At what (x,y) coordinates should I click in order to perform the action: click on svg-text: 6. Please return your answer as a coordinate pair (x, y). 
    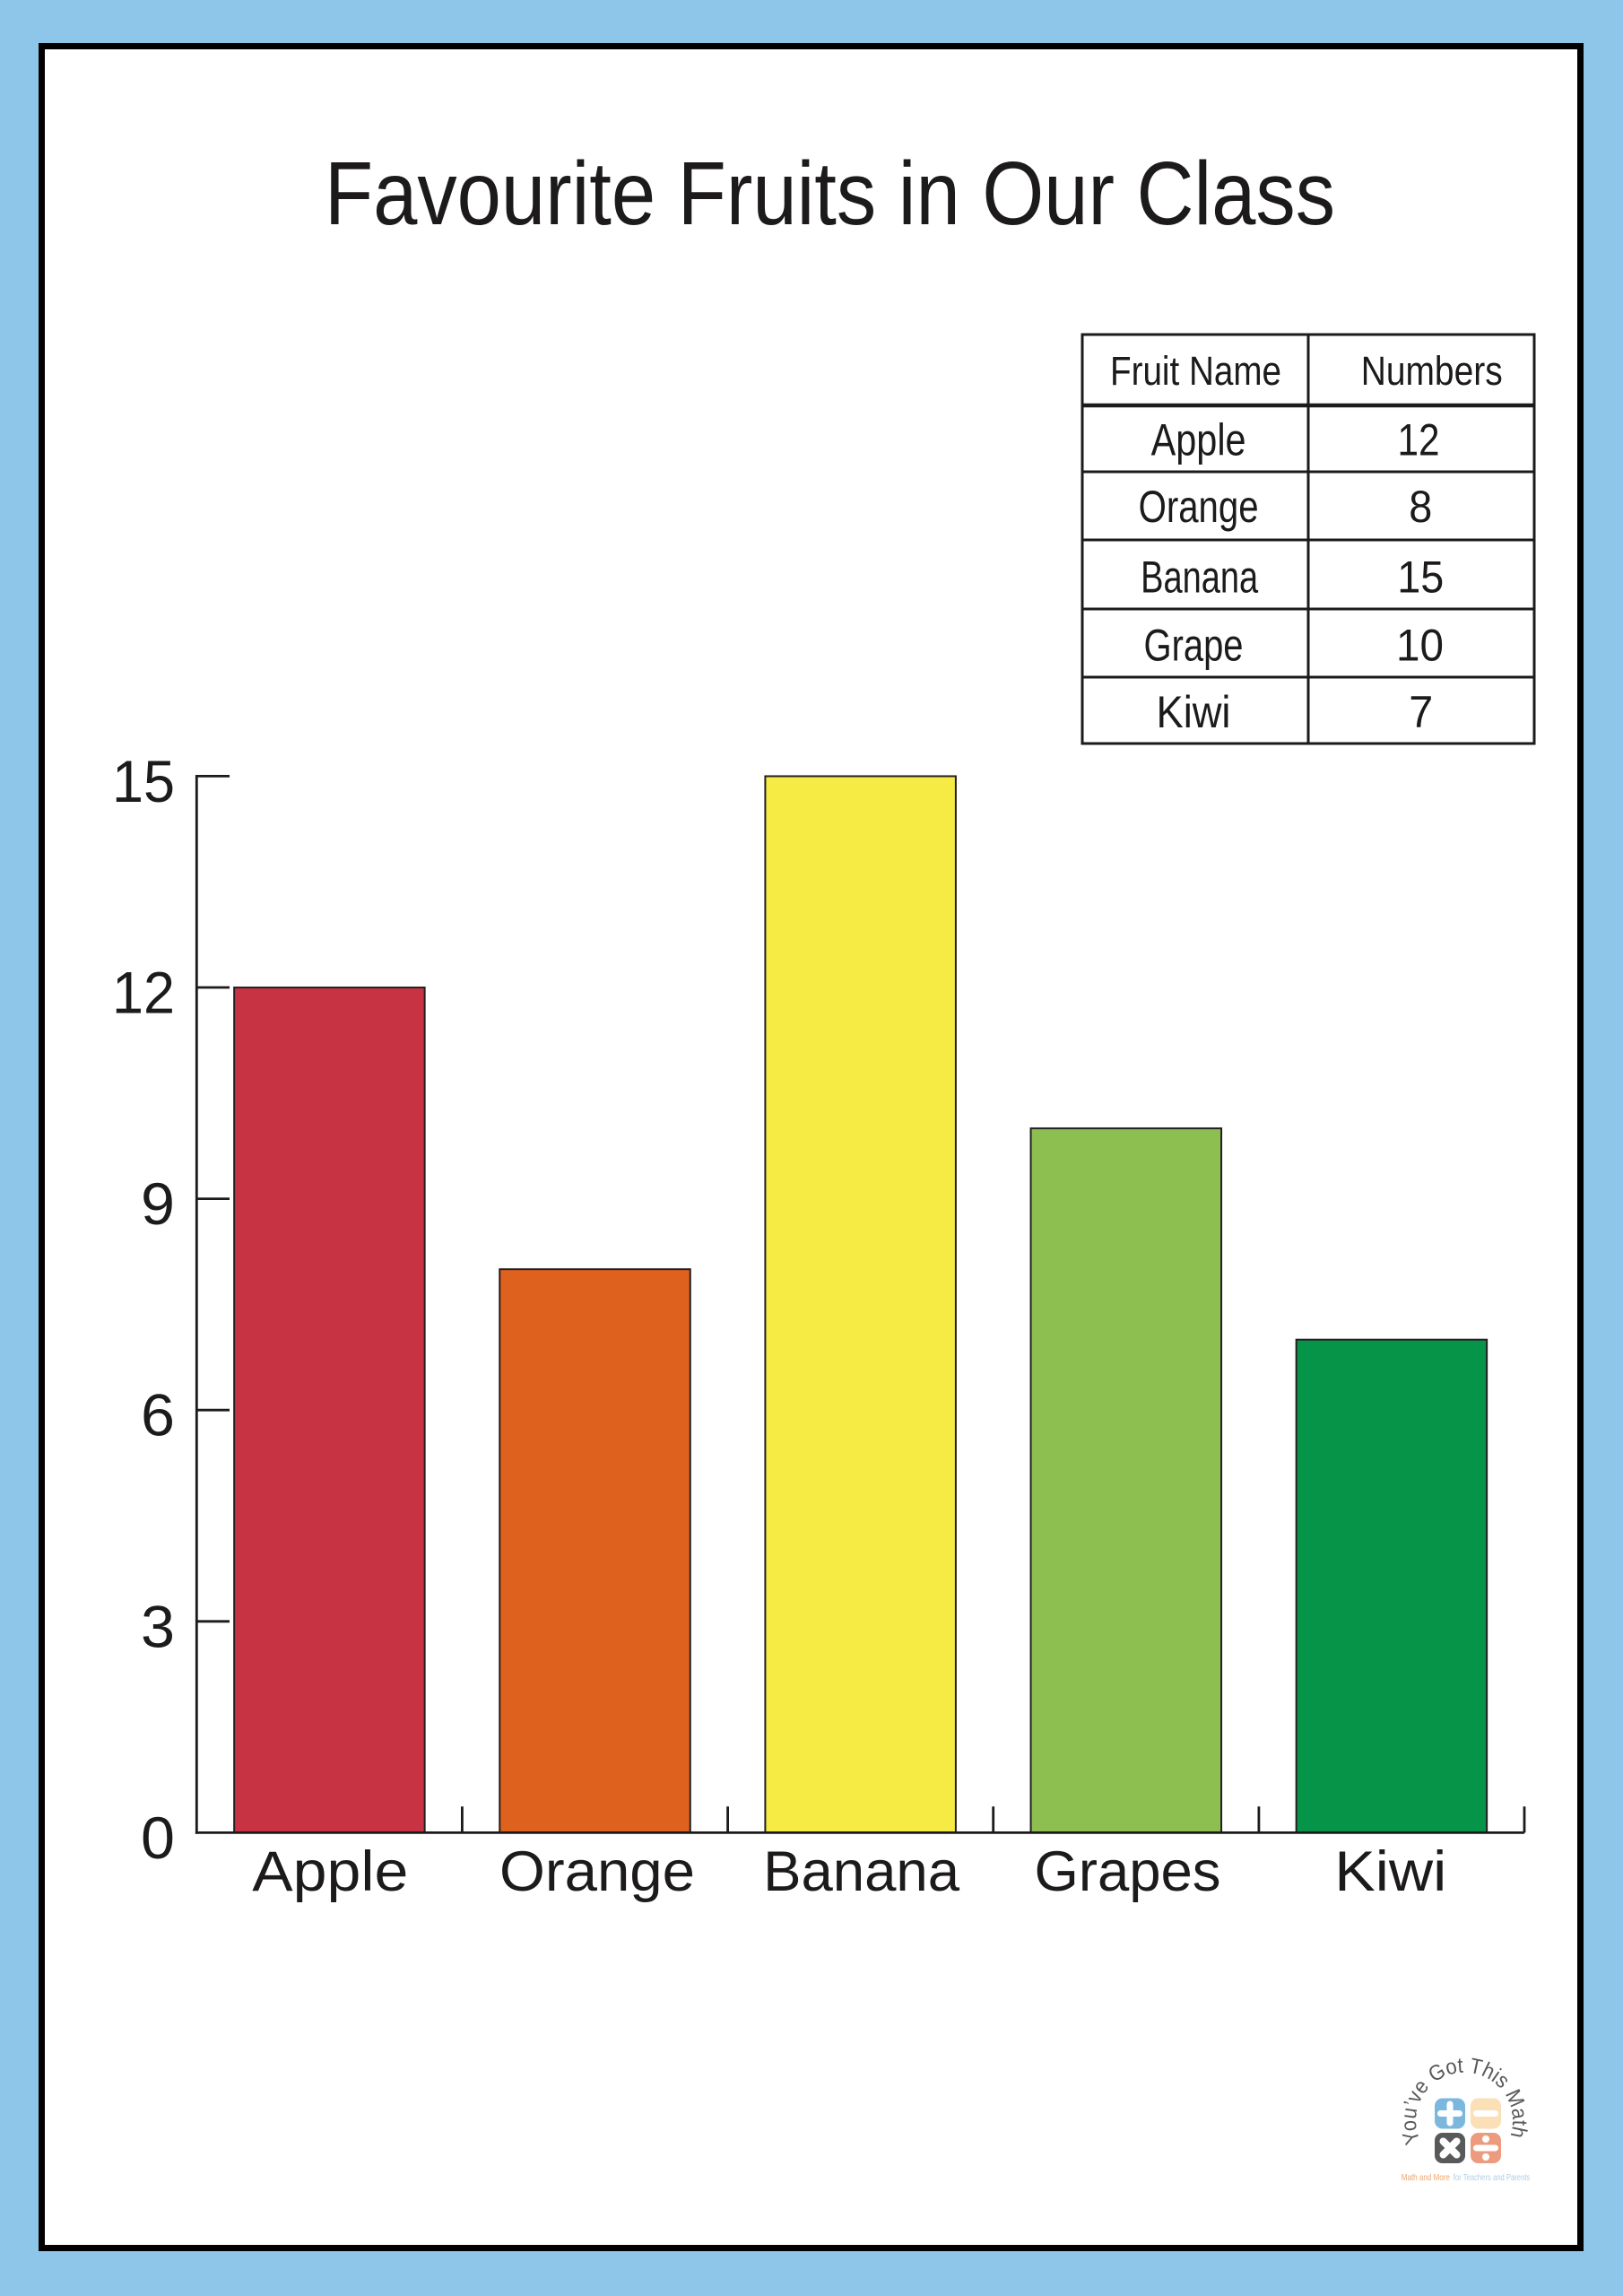
    Looking at the image, I should click on (158, 1415).